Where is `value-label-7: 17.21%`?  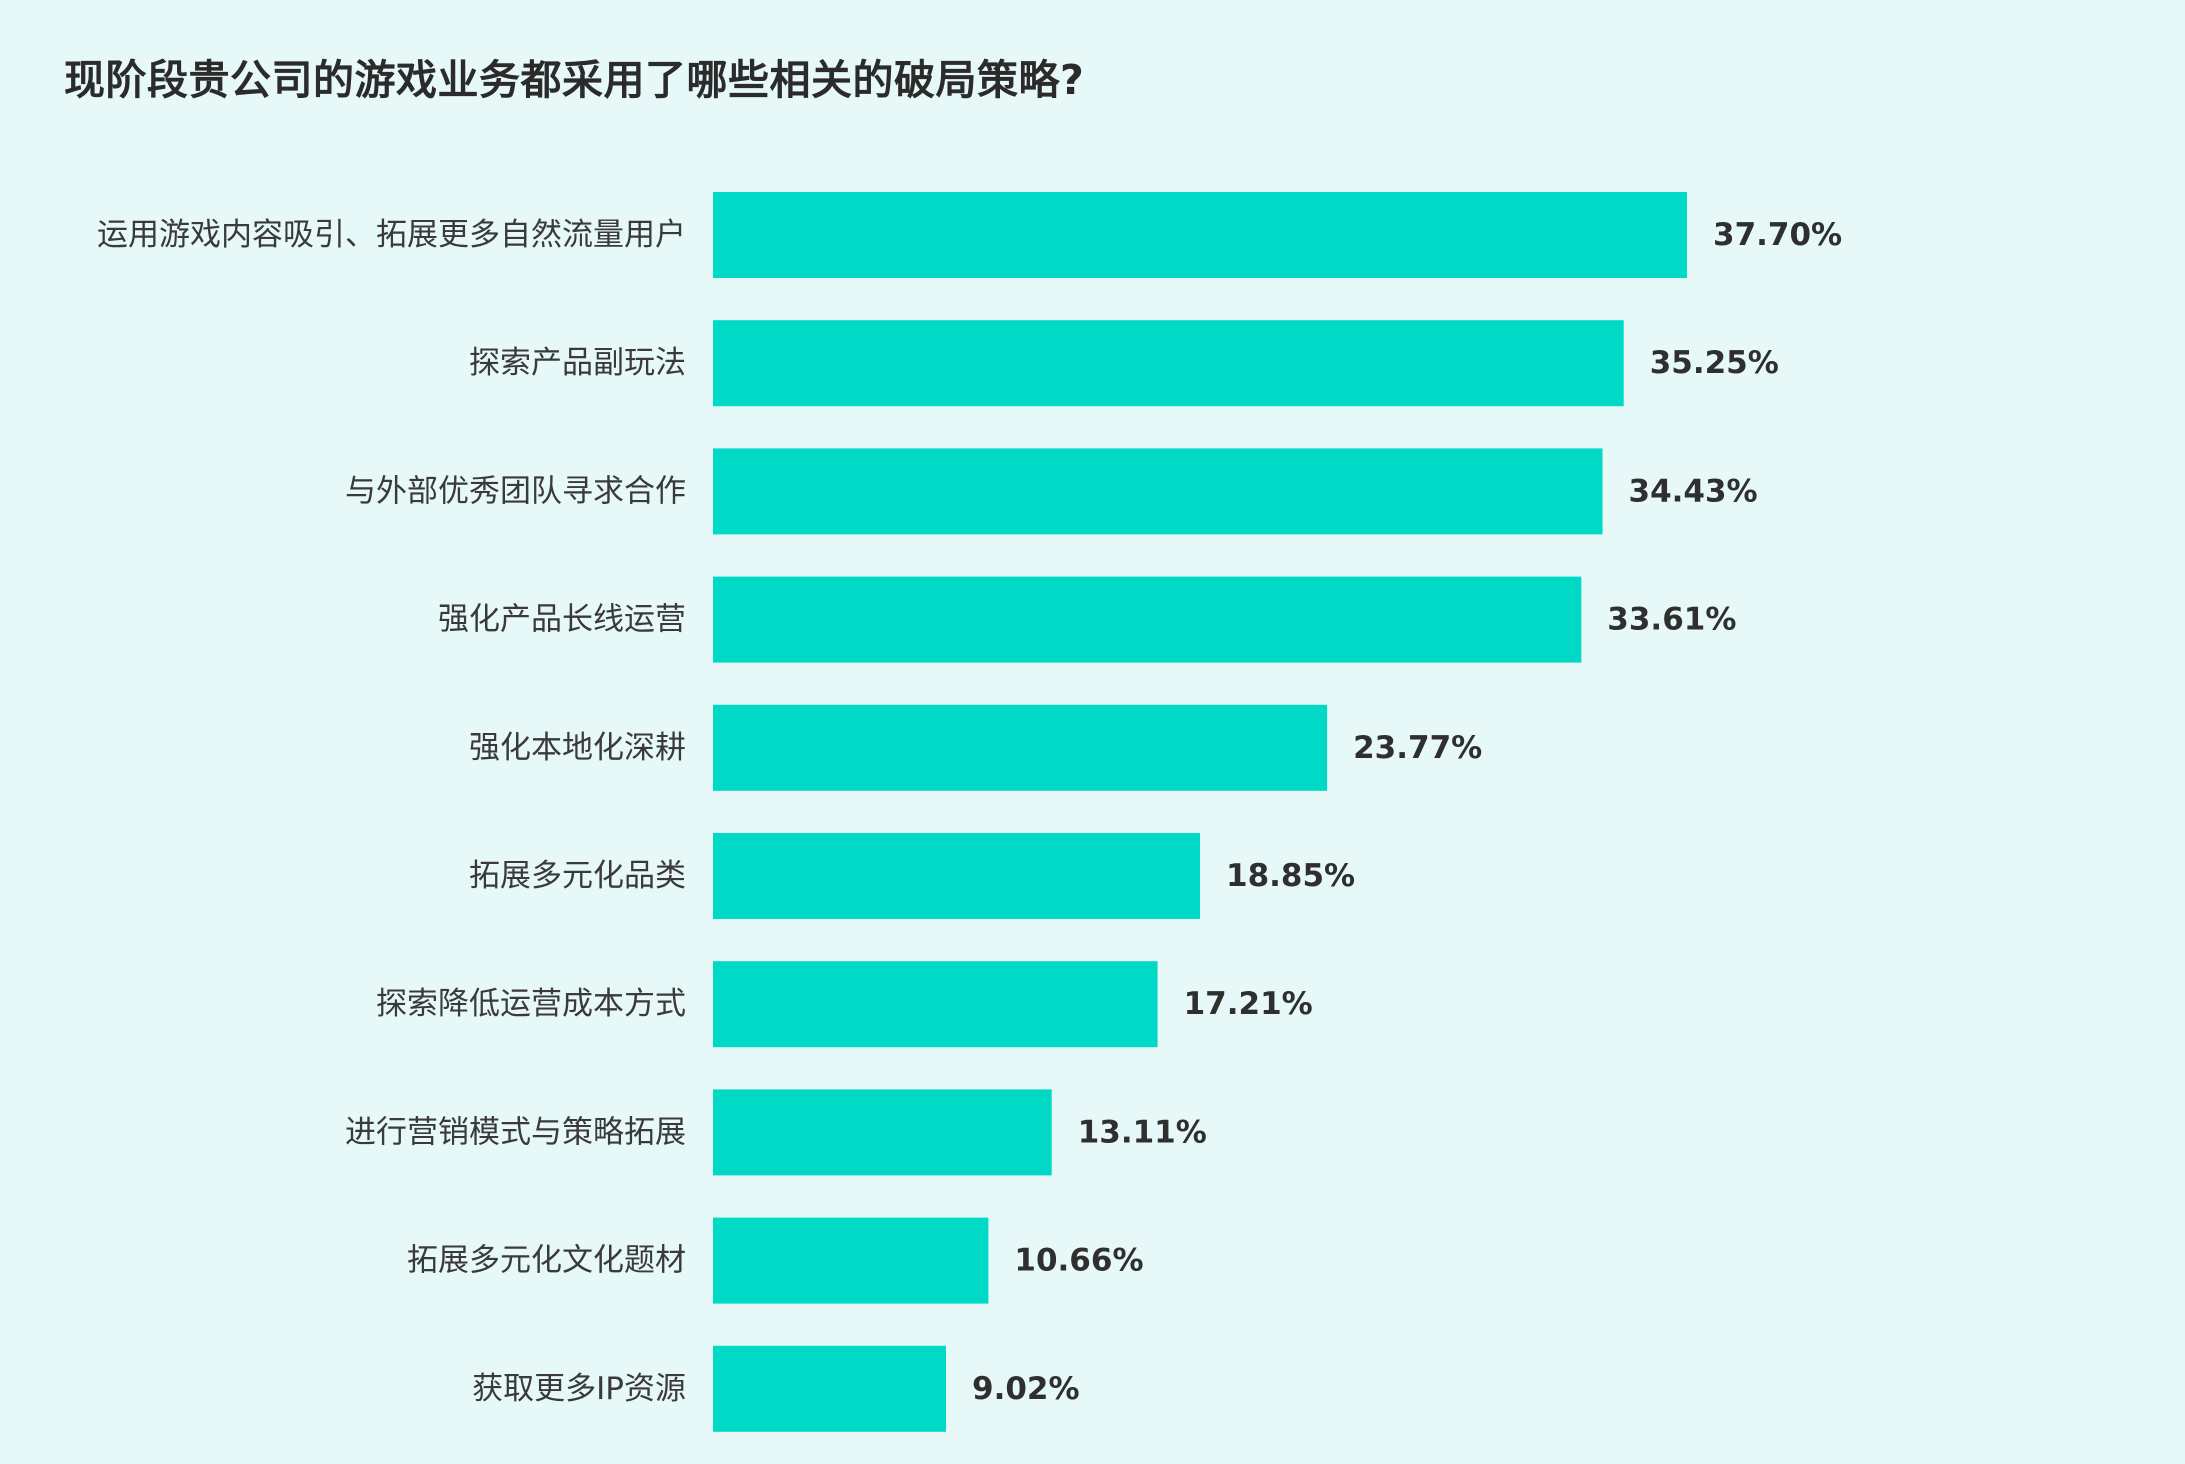
value-label-7: 17.21% is located at coordinates (1248, 1004).